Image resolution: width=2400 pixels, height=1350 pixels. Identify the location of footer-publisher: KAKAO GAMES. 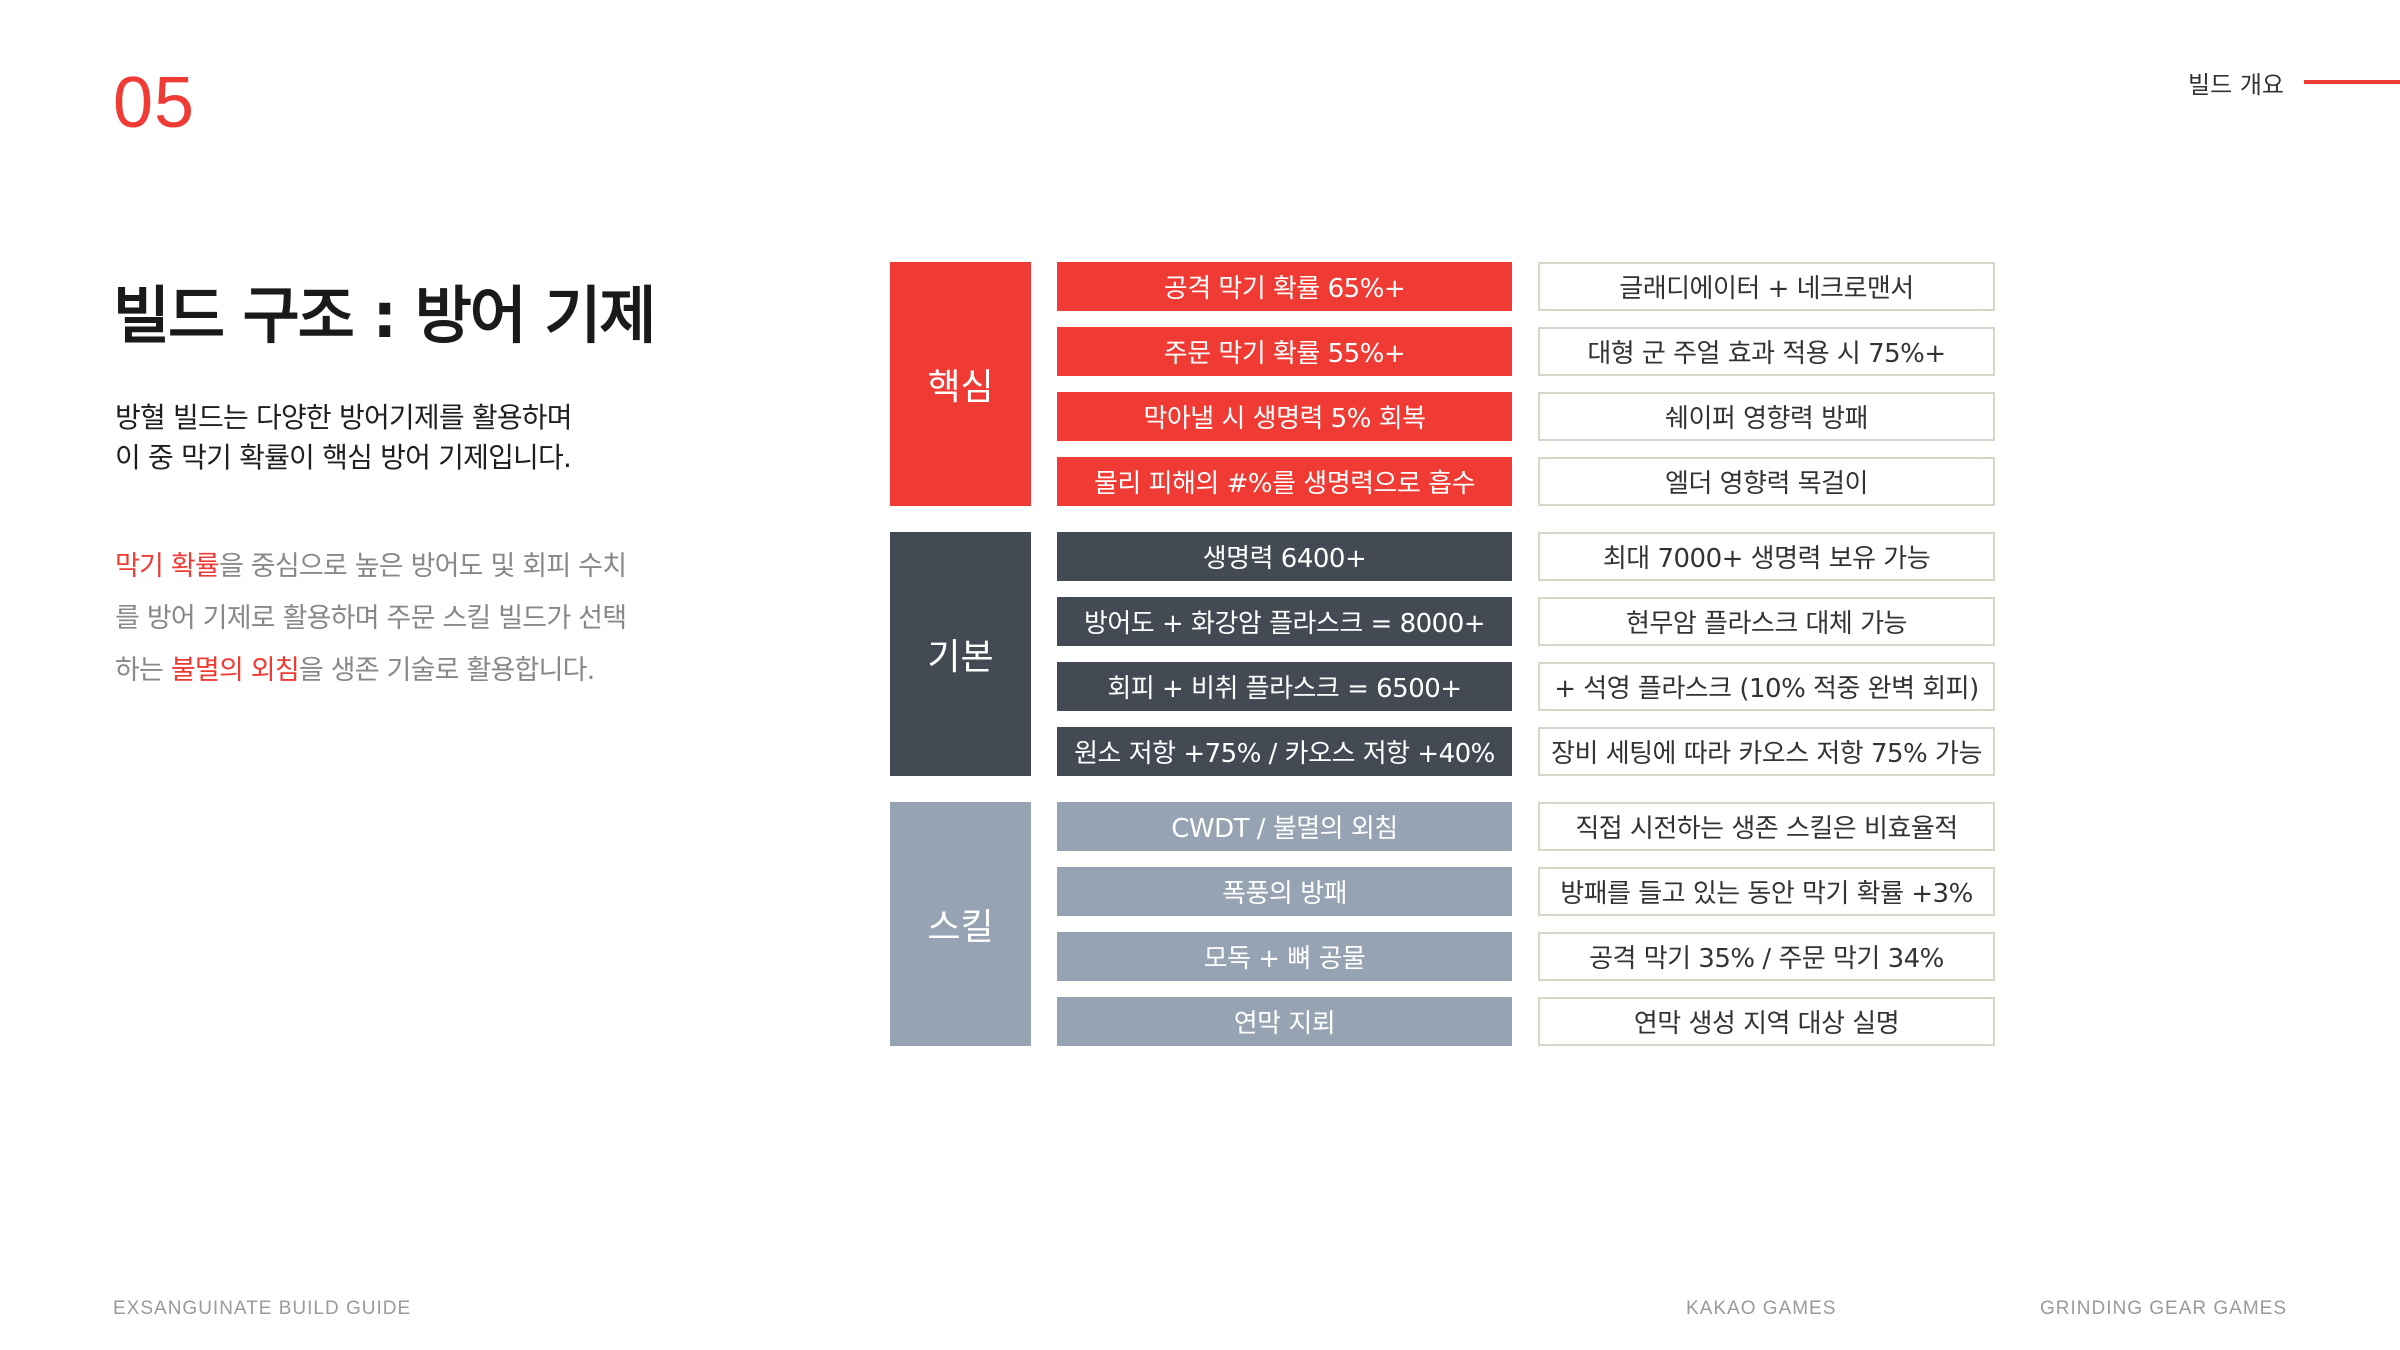
(1761, 1308).